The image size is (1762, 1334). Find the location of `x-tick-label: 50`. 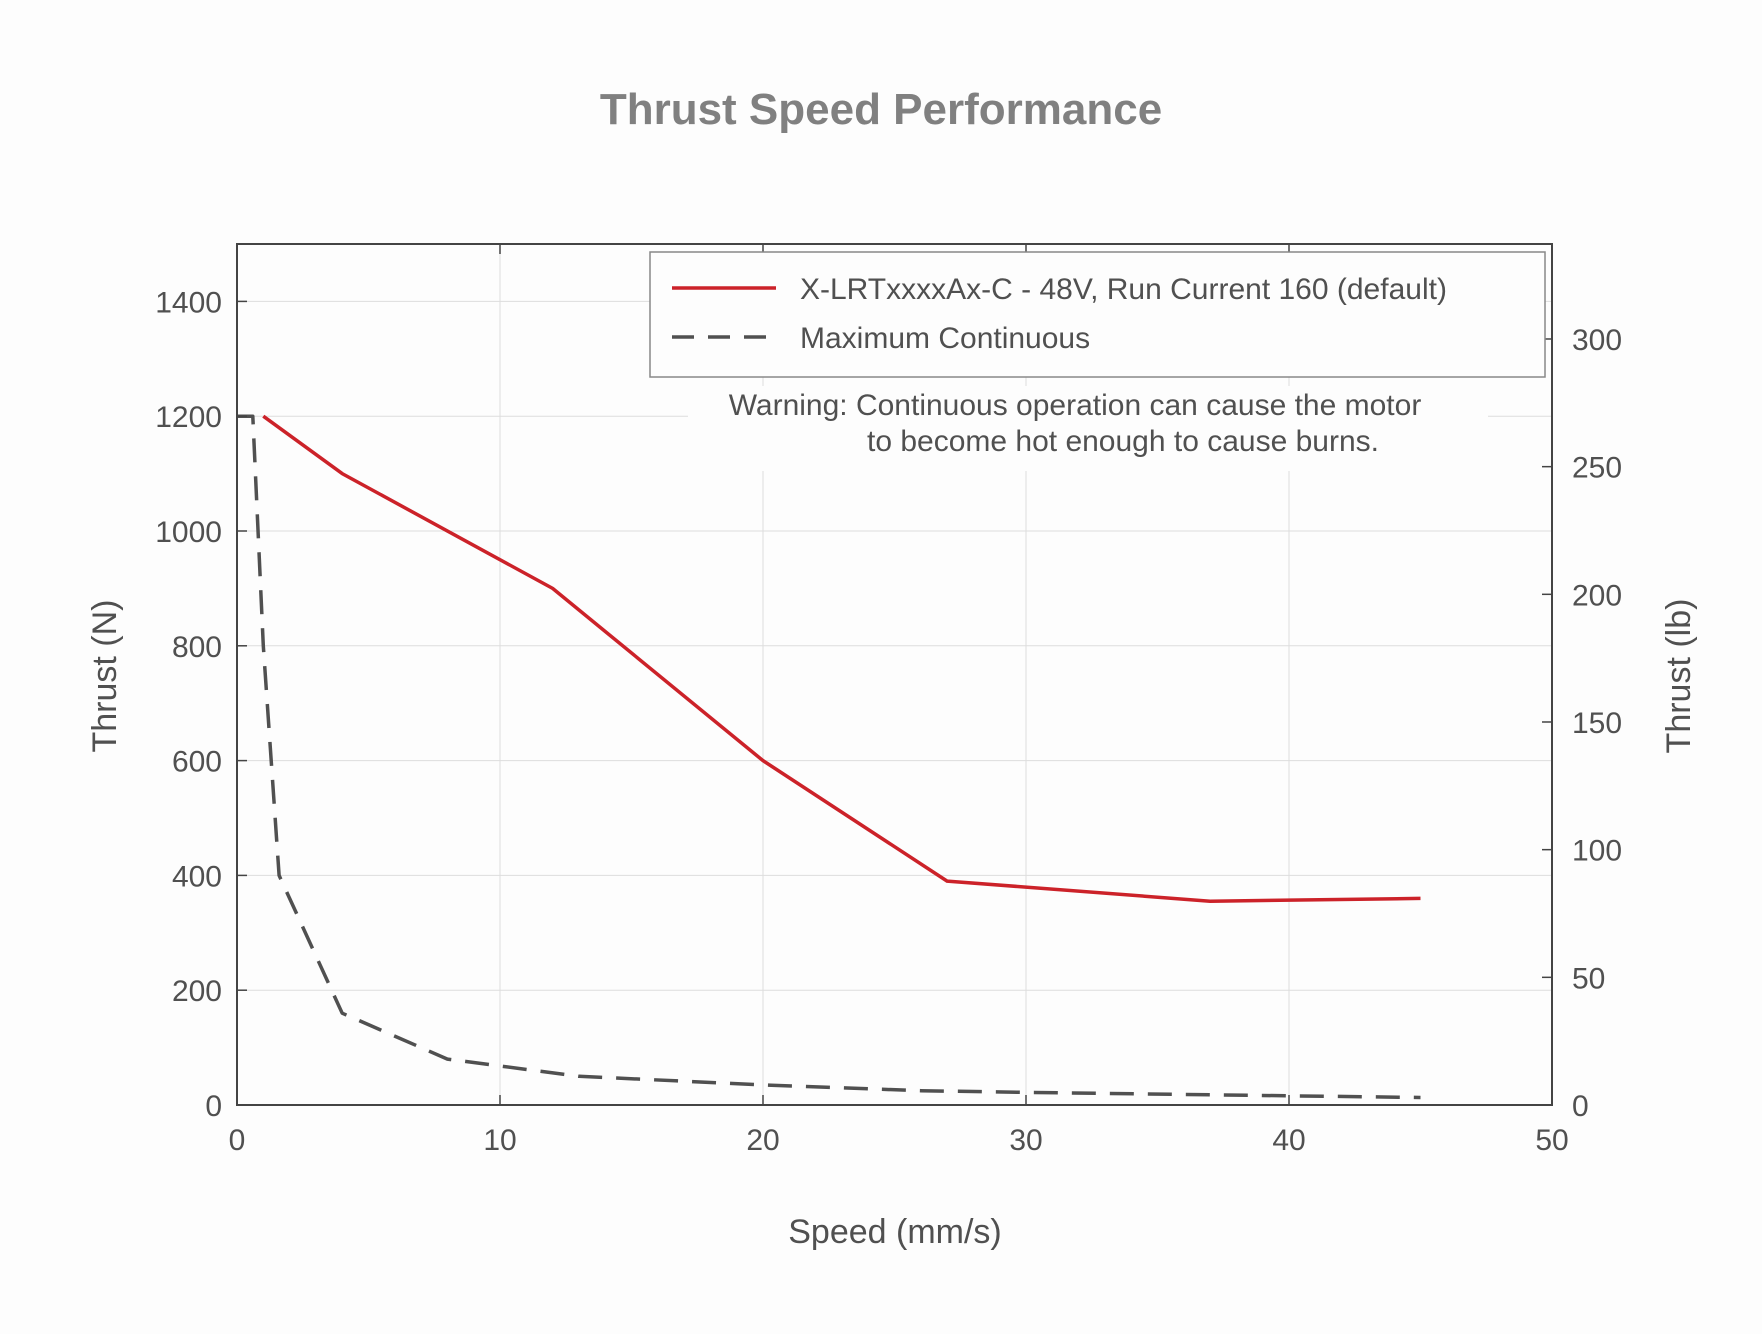

x-tick-label: 50 is located at coordinates (1551, 1140).